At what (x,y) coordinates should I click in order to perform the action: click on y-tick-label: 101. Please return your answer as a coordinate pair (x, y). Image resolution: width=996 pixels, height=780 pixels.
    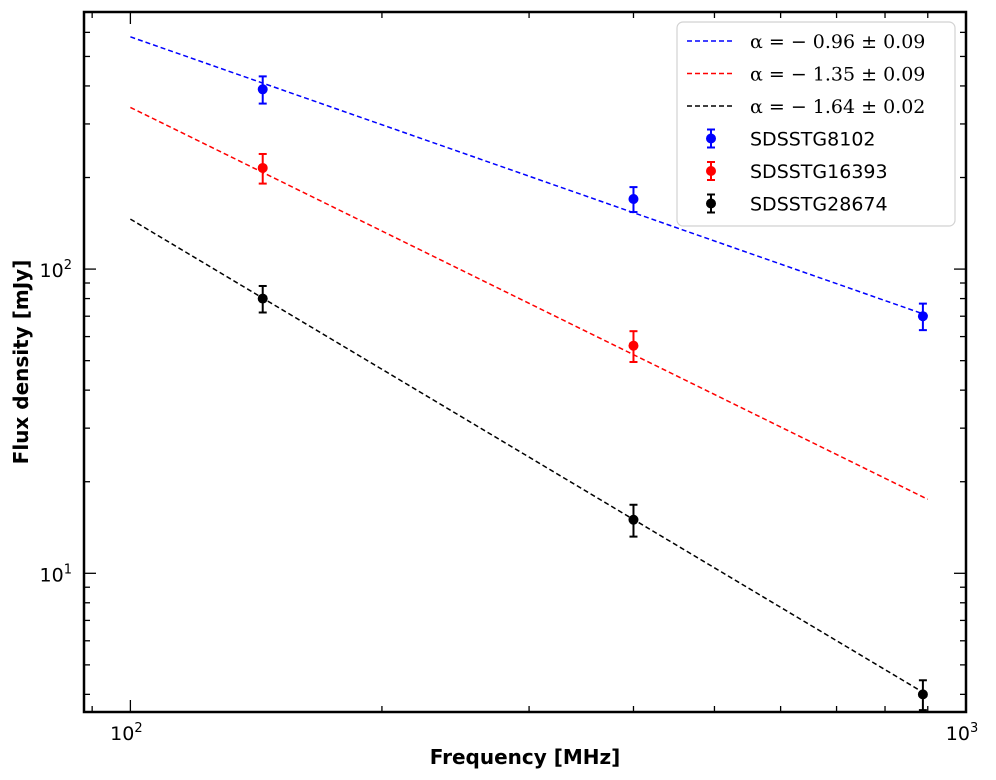
    Looking at the image, I should click on (56, 574).